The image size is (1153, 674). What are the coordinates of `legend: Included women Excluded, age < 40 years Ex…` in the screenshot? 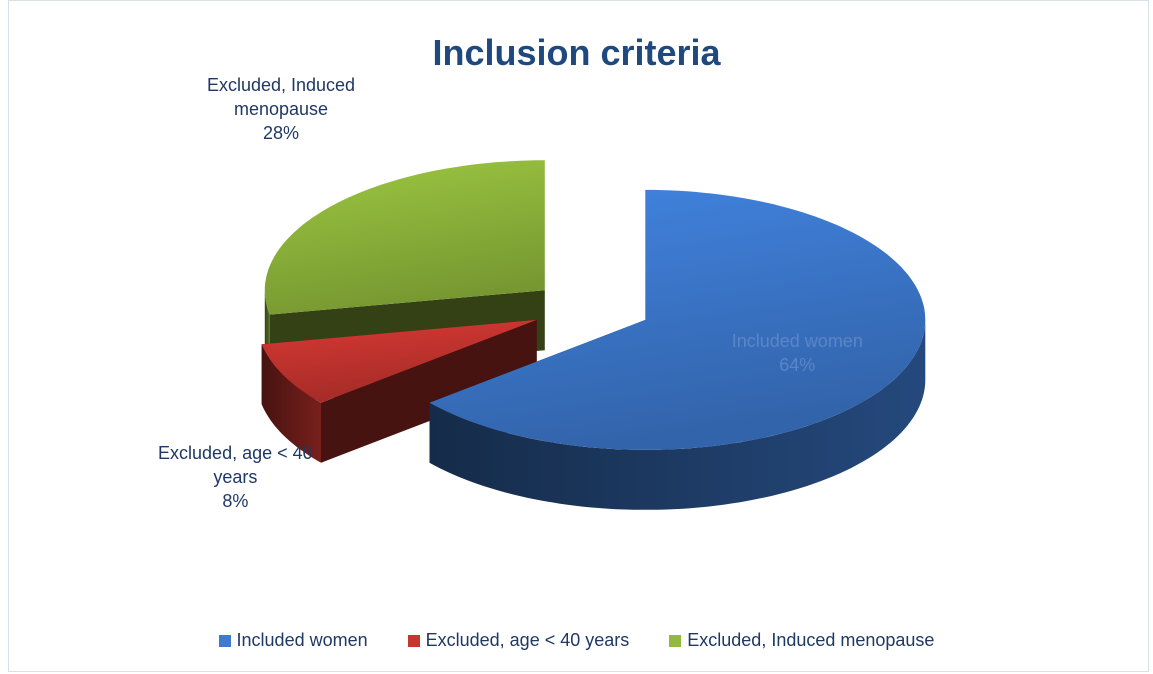 It's located at (576, 640).